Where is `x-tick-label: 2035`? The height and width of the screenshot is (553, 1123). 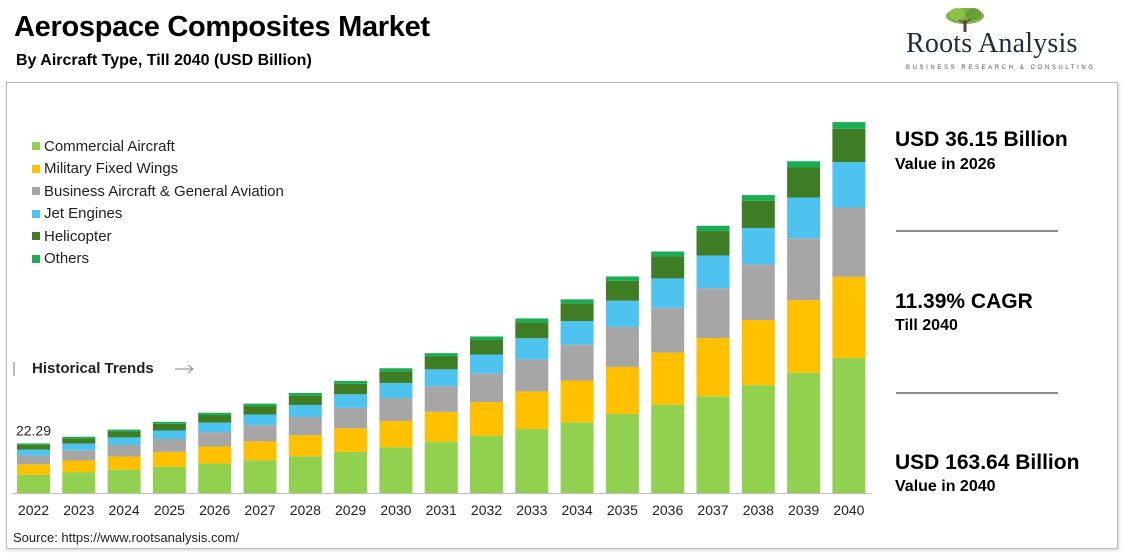
x-tick-label: 2035 is located at coordinates (622, 510).